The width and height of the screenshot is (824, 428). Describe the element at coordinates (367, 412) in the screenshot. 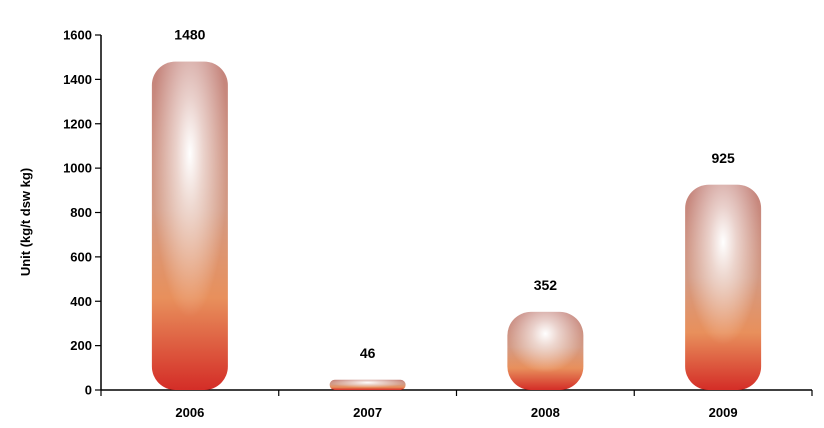

I see `x-tick-label: 2007` at that location.